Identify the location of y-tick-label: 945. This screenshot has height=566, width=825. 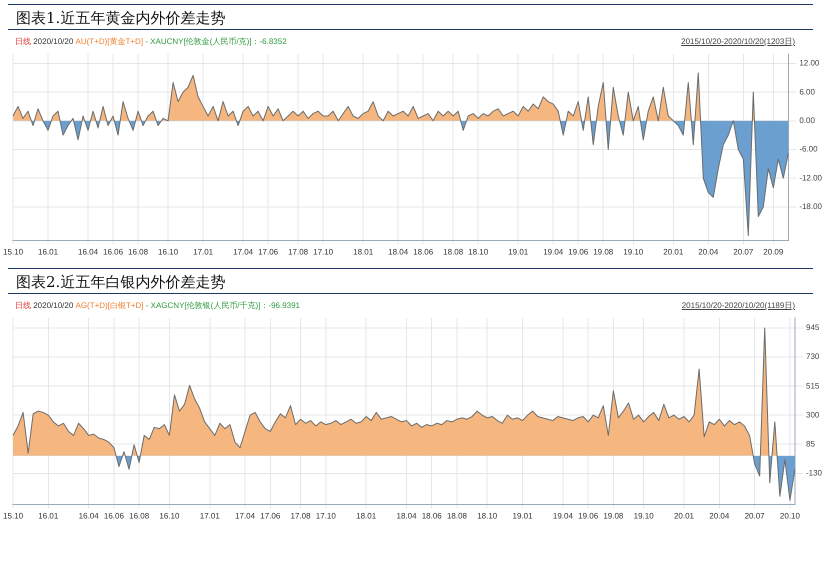
(813, 327).